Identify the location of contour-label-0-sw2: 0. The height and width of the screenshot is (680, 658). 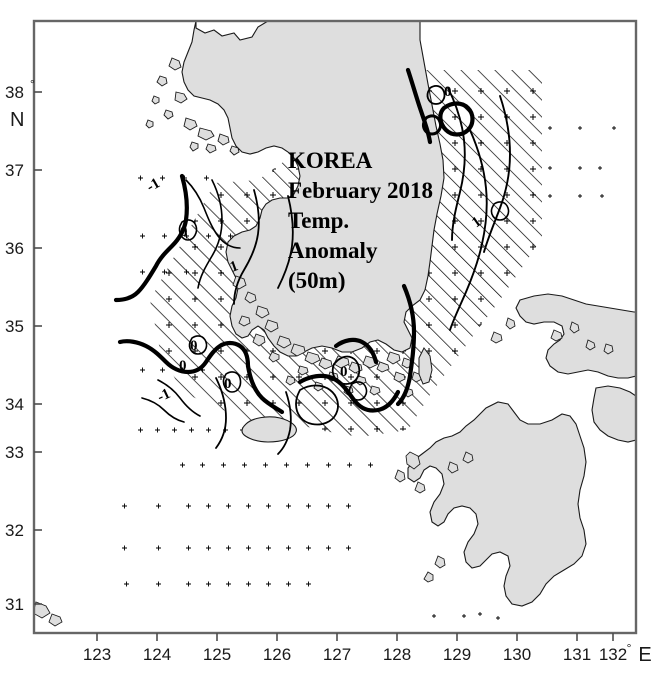
(183, 366).